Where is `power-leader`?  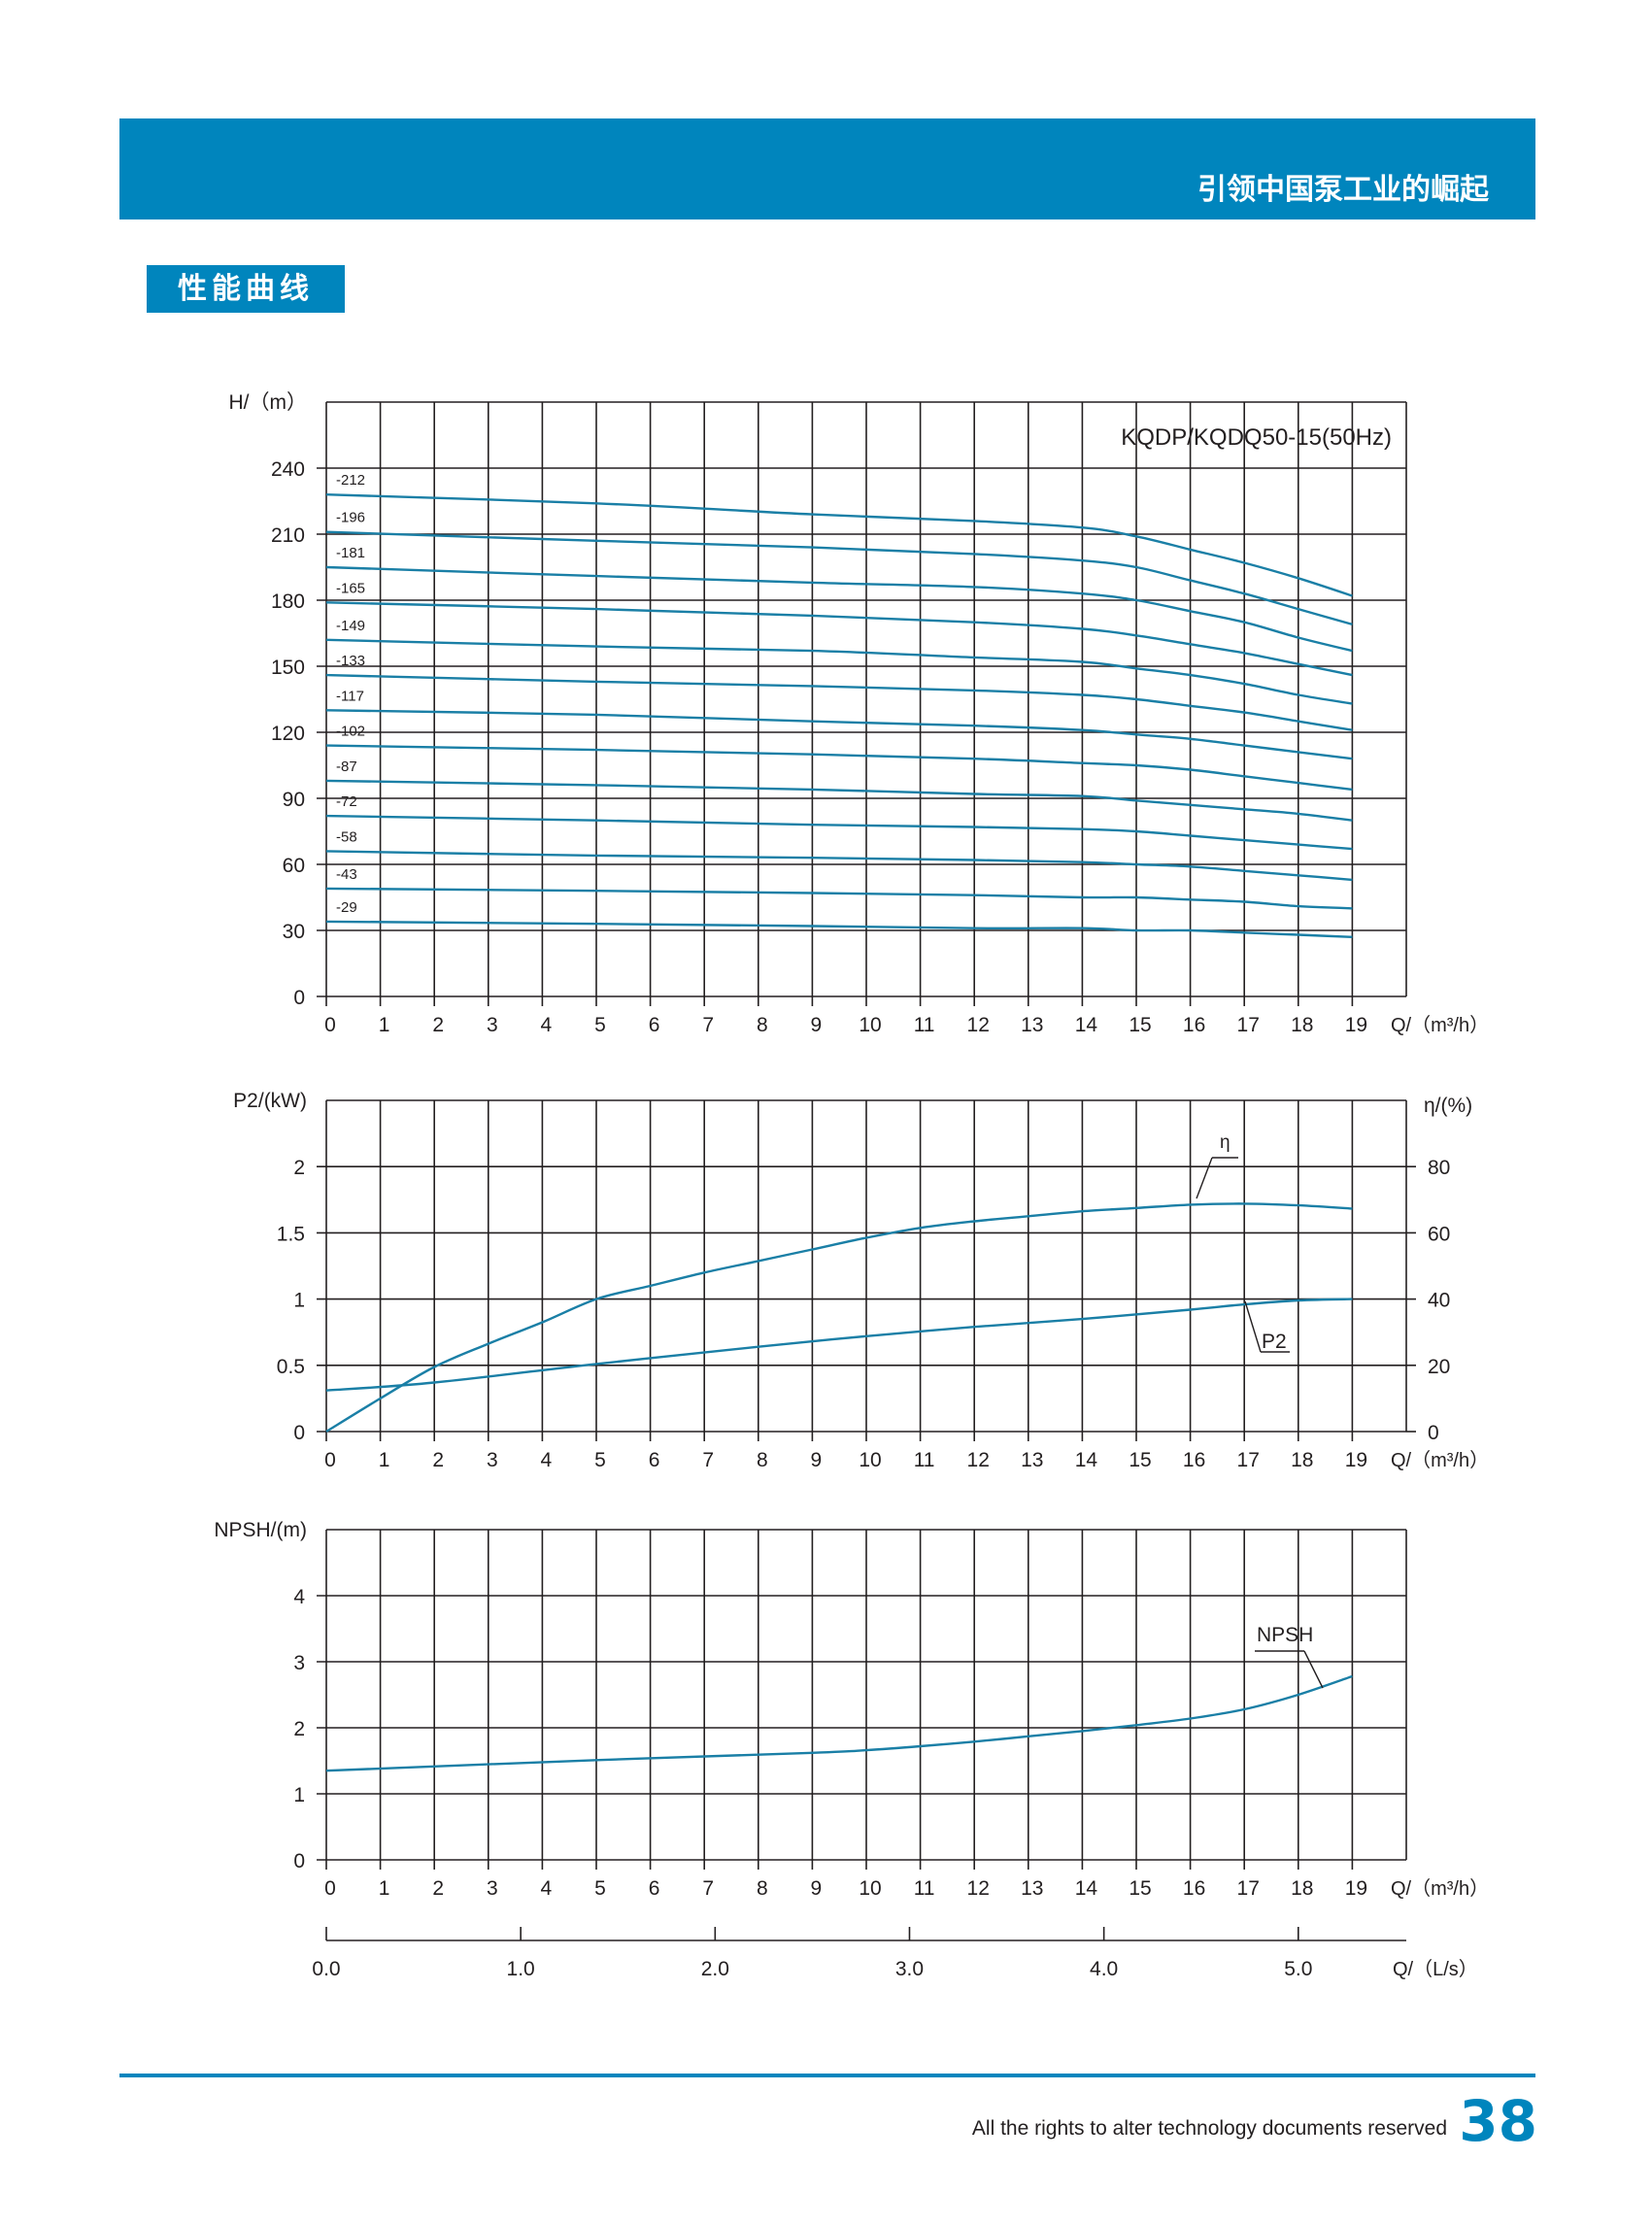 power-leader is located at coordinates (1253, 1327).